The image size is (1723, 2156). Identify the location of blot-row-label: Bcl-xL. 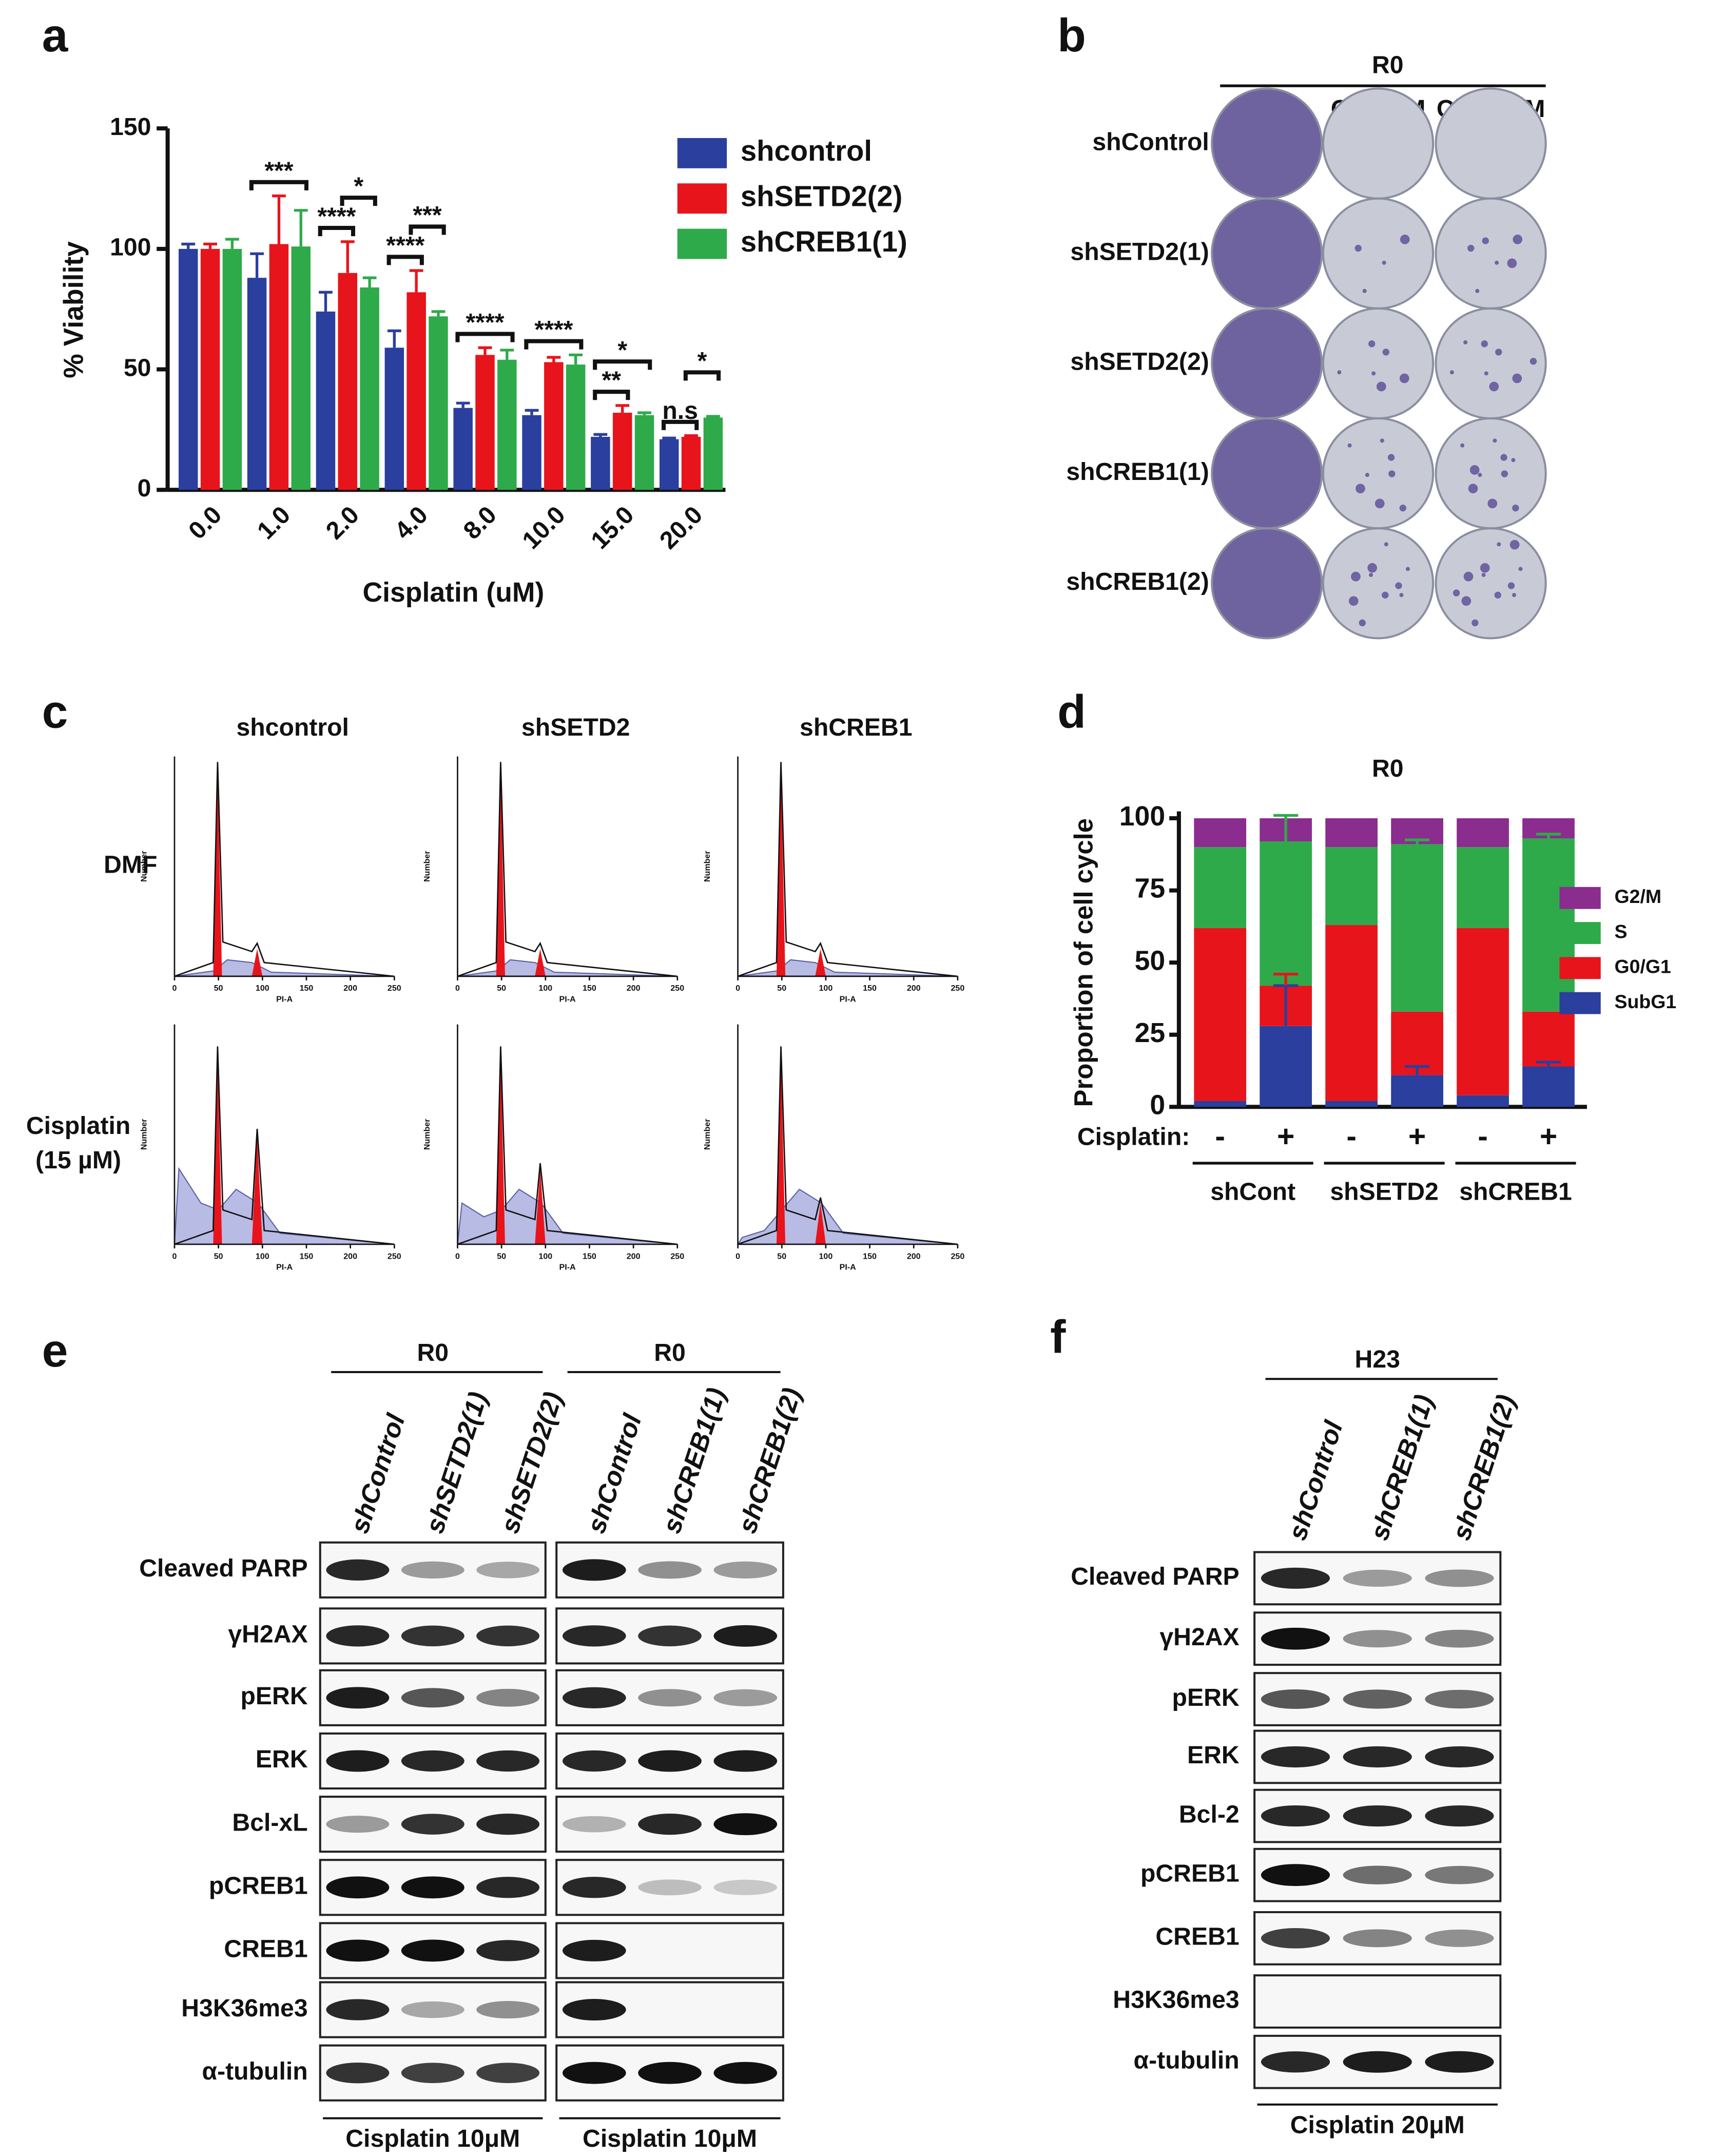
(269, 1822).